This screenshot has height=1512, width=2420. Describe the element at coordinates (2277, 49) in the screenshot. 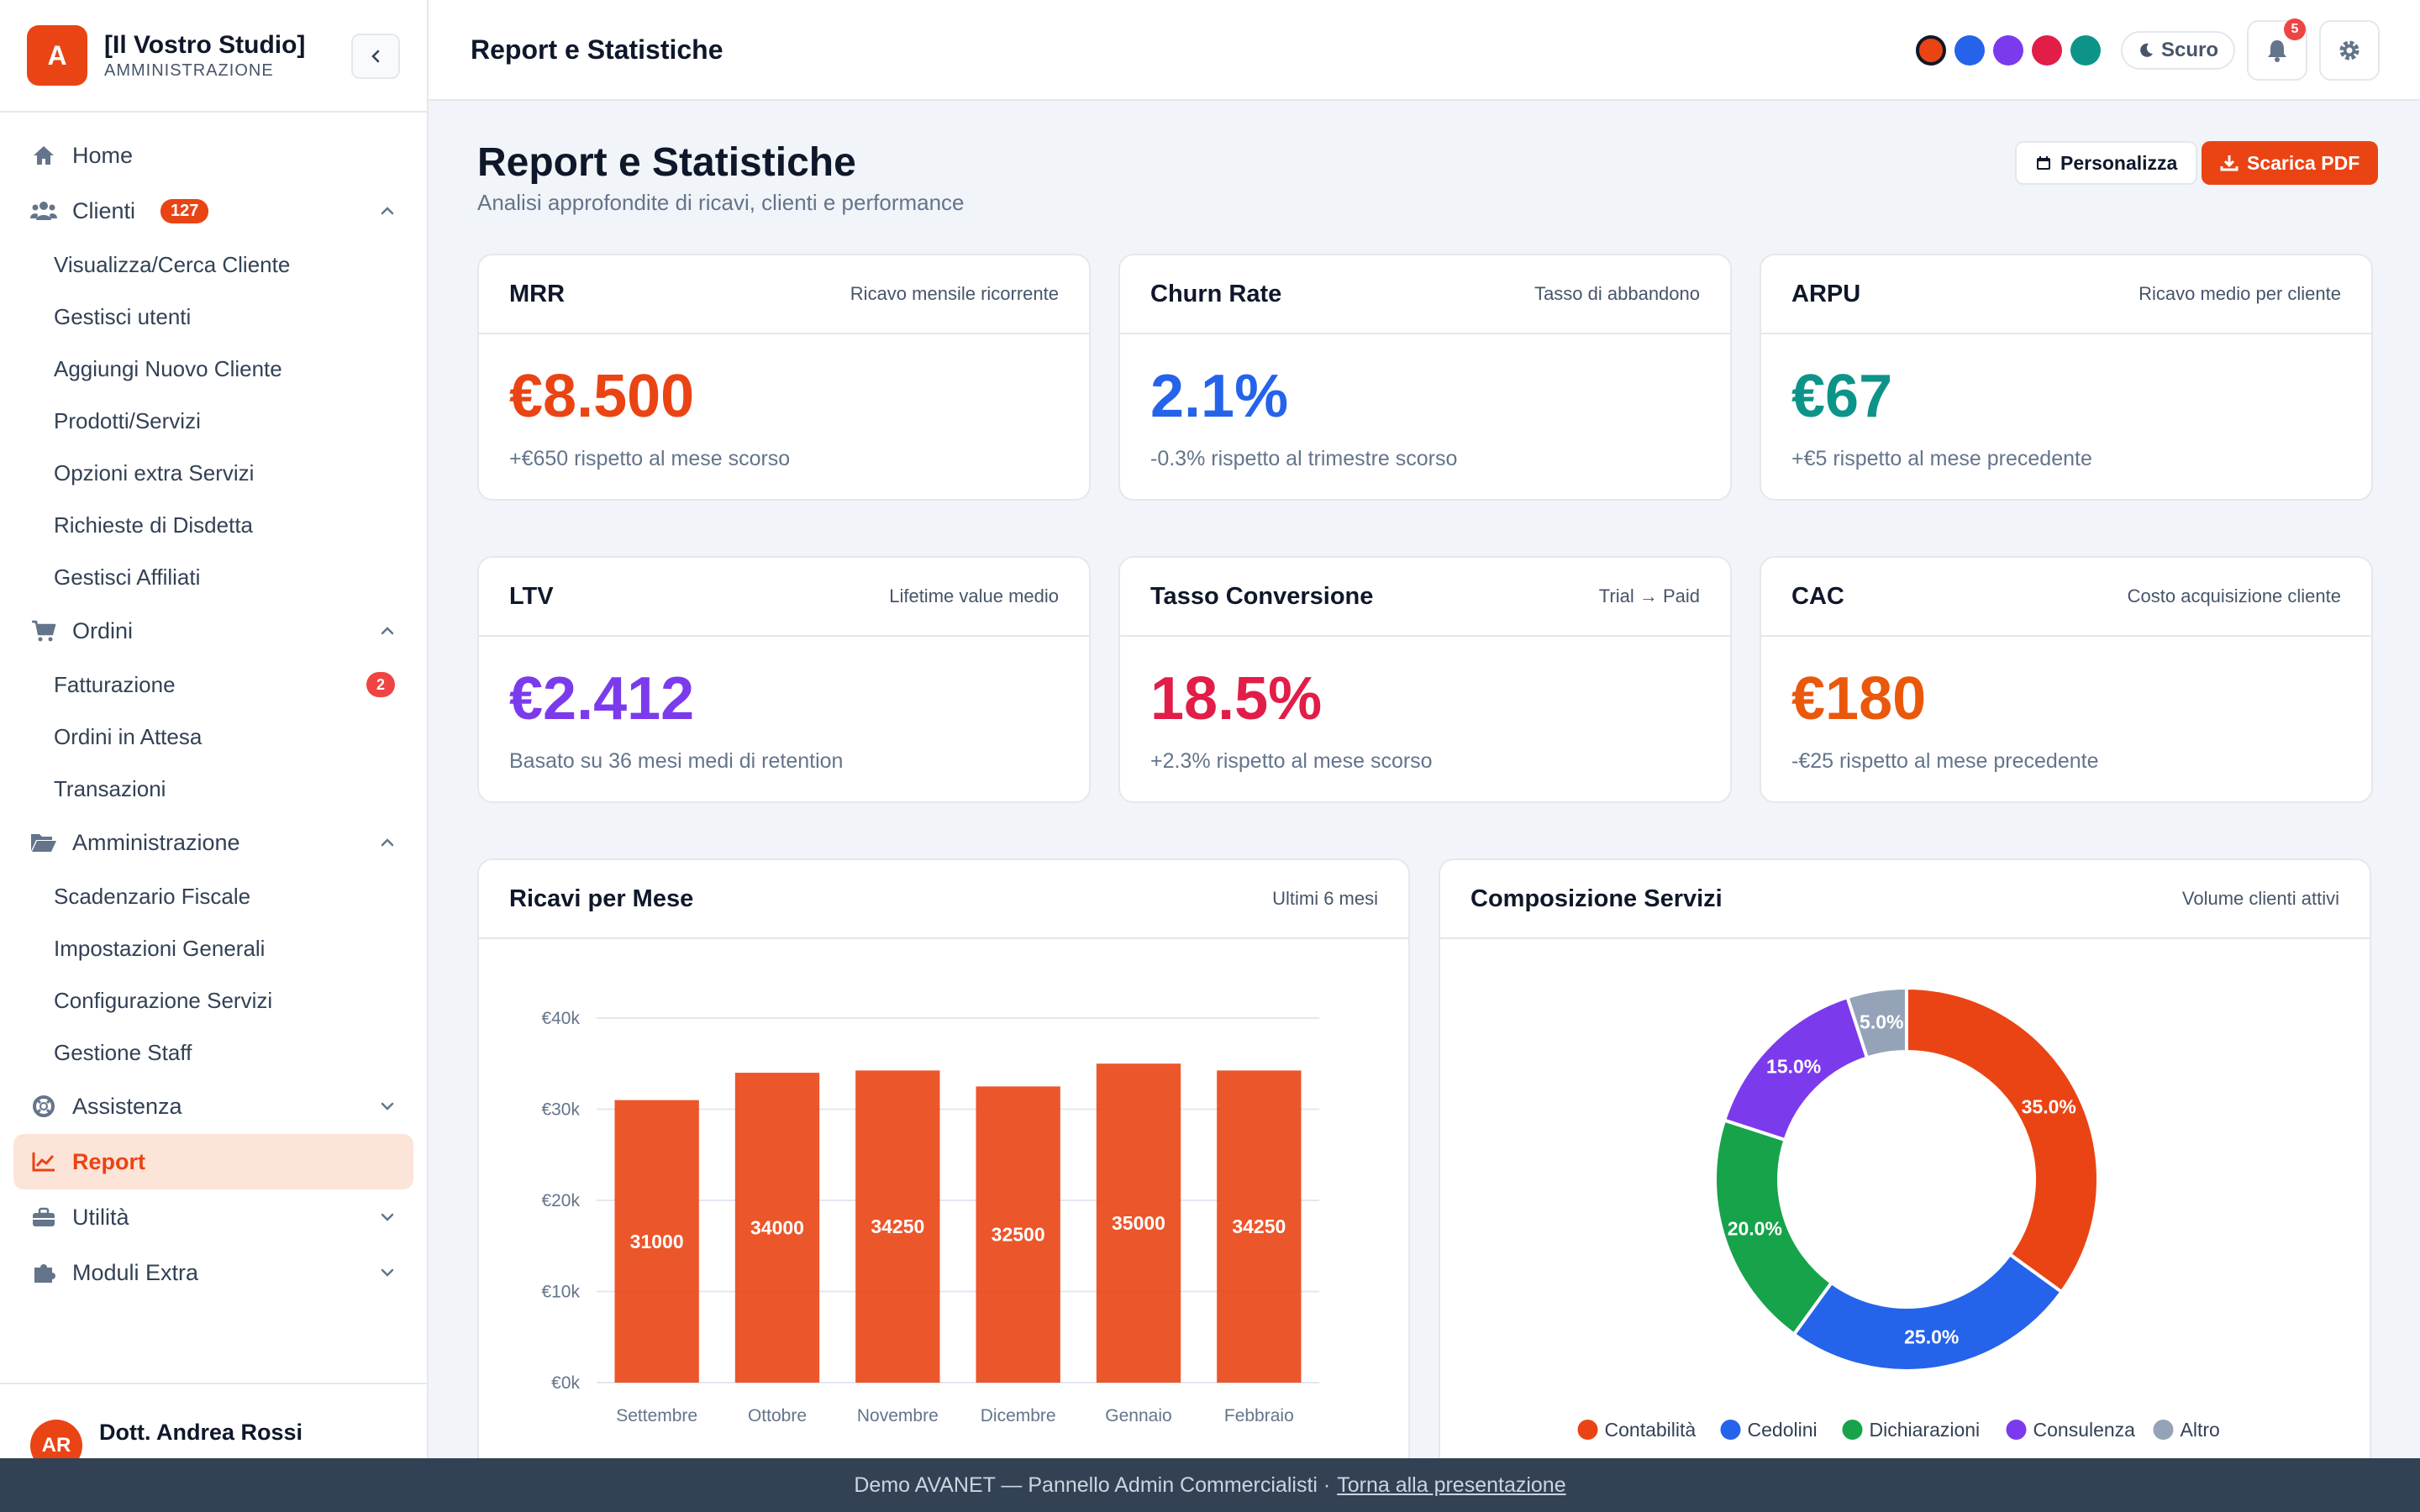

I see `notifications-button: 5` at that location.